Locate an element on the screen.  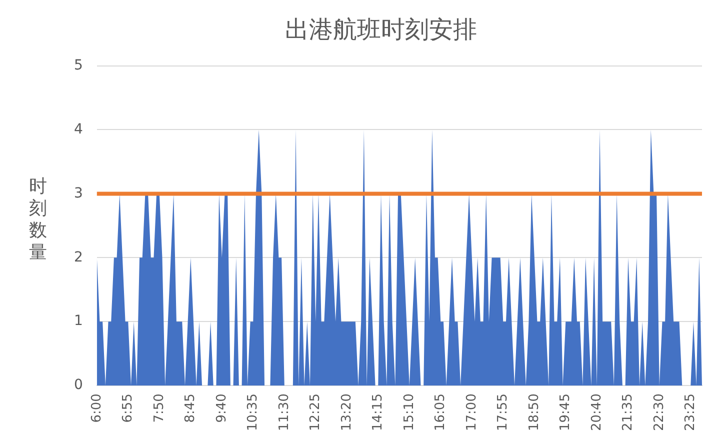
x-tick-label: 9:40 is located at coordinates (222, 408).